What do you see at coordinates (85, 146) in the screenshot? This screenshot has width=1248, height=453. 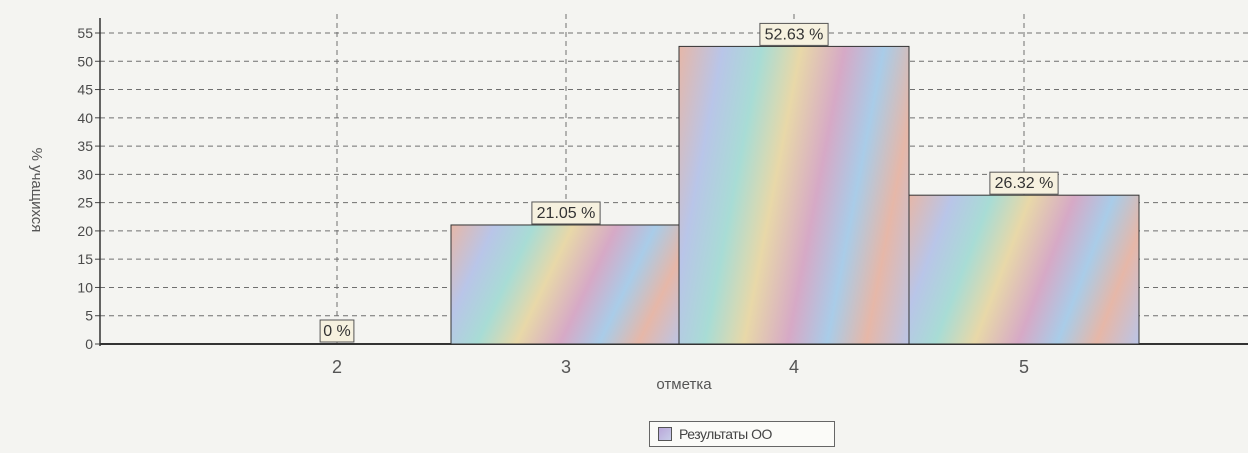 I see `y-tick-label: 35` at bounding box center [85, 146].